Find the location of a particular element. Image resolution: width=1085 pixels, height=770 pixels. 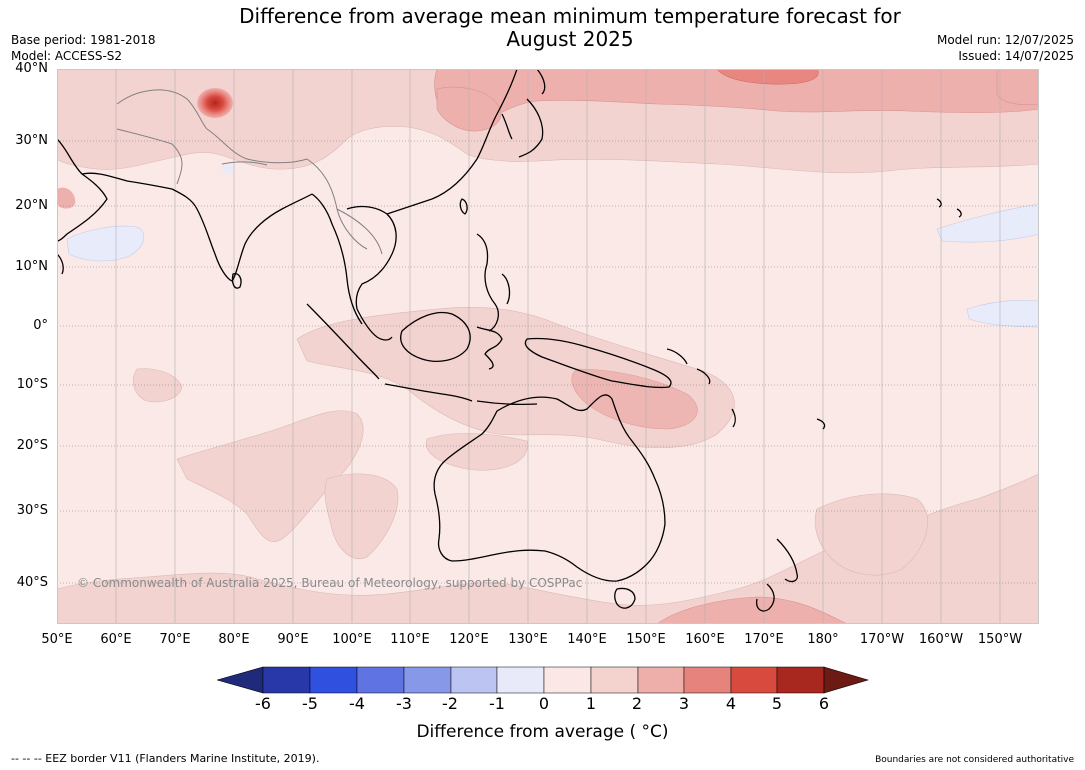

colorbar-arrow-left is located at coordinates (240, 680).